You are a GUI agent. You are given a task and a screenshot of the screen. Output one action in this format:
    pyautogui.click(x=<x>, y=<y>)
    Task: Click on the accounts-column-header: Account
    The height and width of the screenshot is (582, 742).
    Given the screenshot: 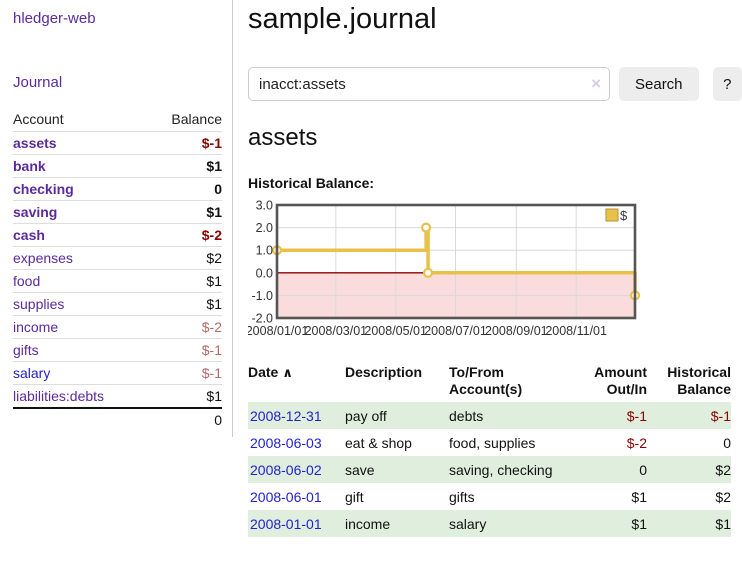 What is the action you would take?
    pyautogui.click(x=38, y=119)
    